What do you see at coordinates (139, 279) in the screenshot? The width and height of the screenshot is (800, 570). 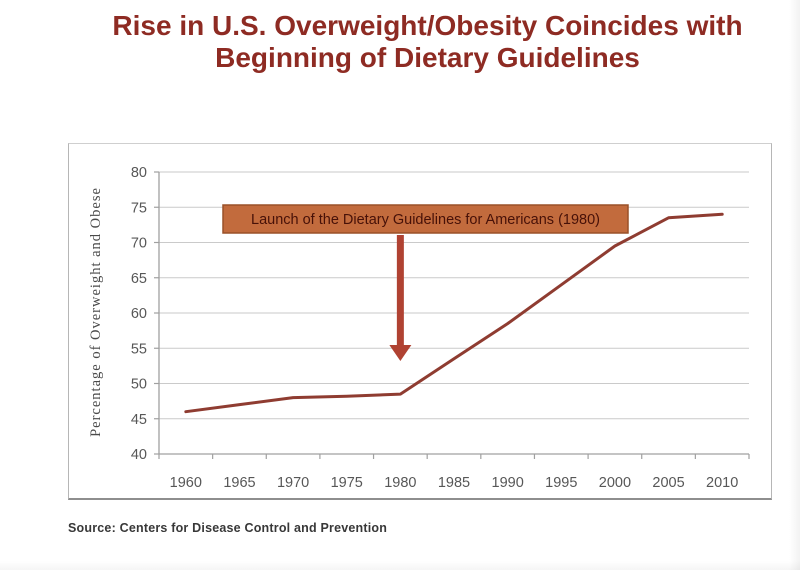 I see `y-tick-label: 65` at bounding box center [139, 279].